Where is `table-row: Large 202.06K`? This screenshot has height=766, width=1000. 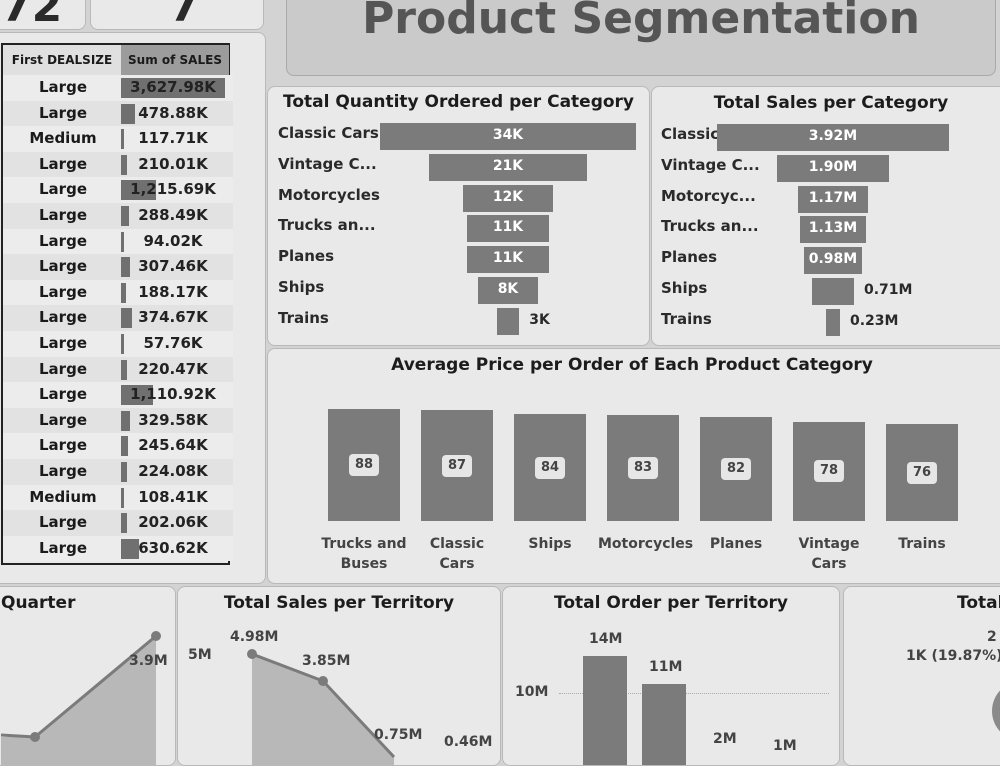 table-row: Large 202.06K is located at coordinates (118, 523).